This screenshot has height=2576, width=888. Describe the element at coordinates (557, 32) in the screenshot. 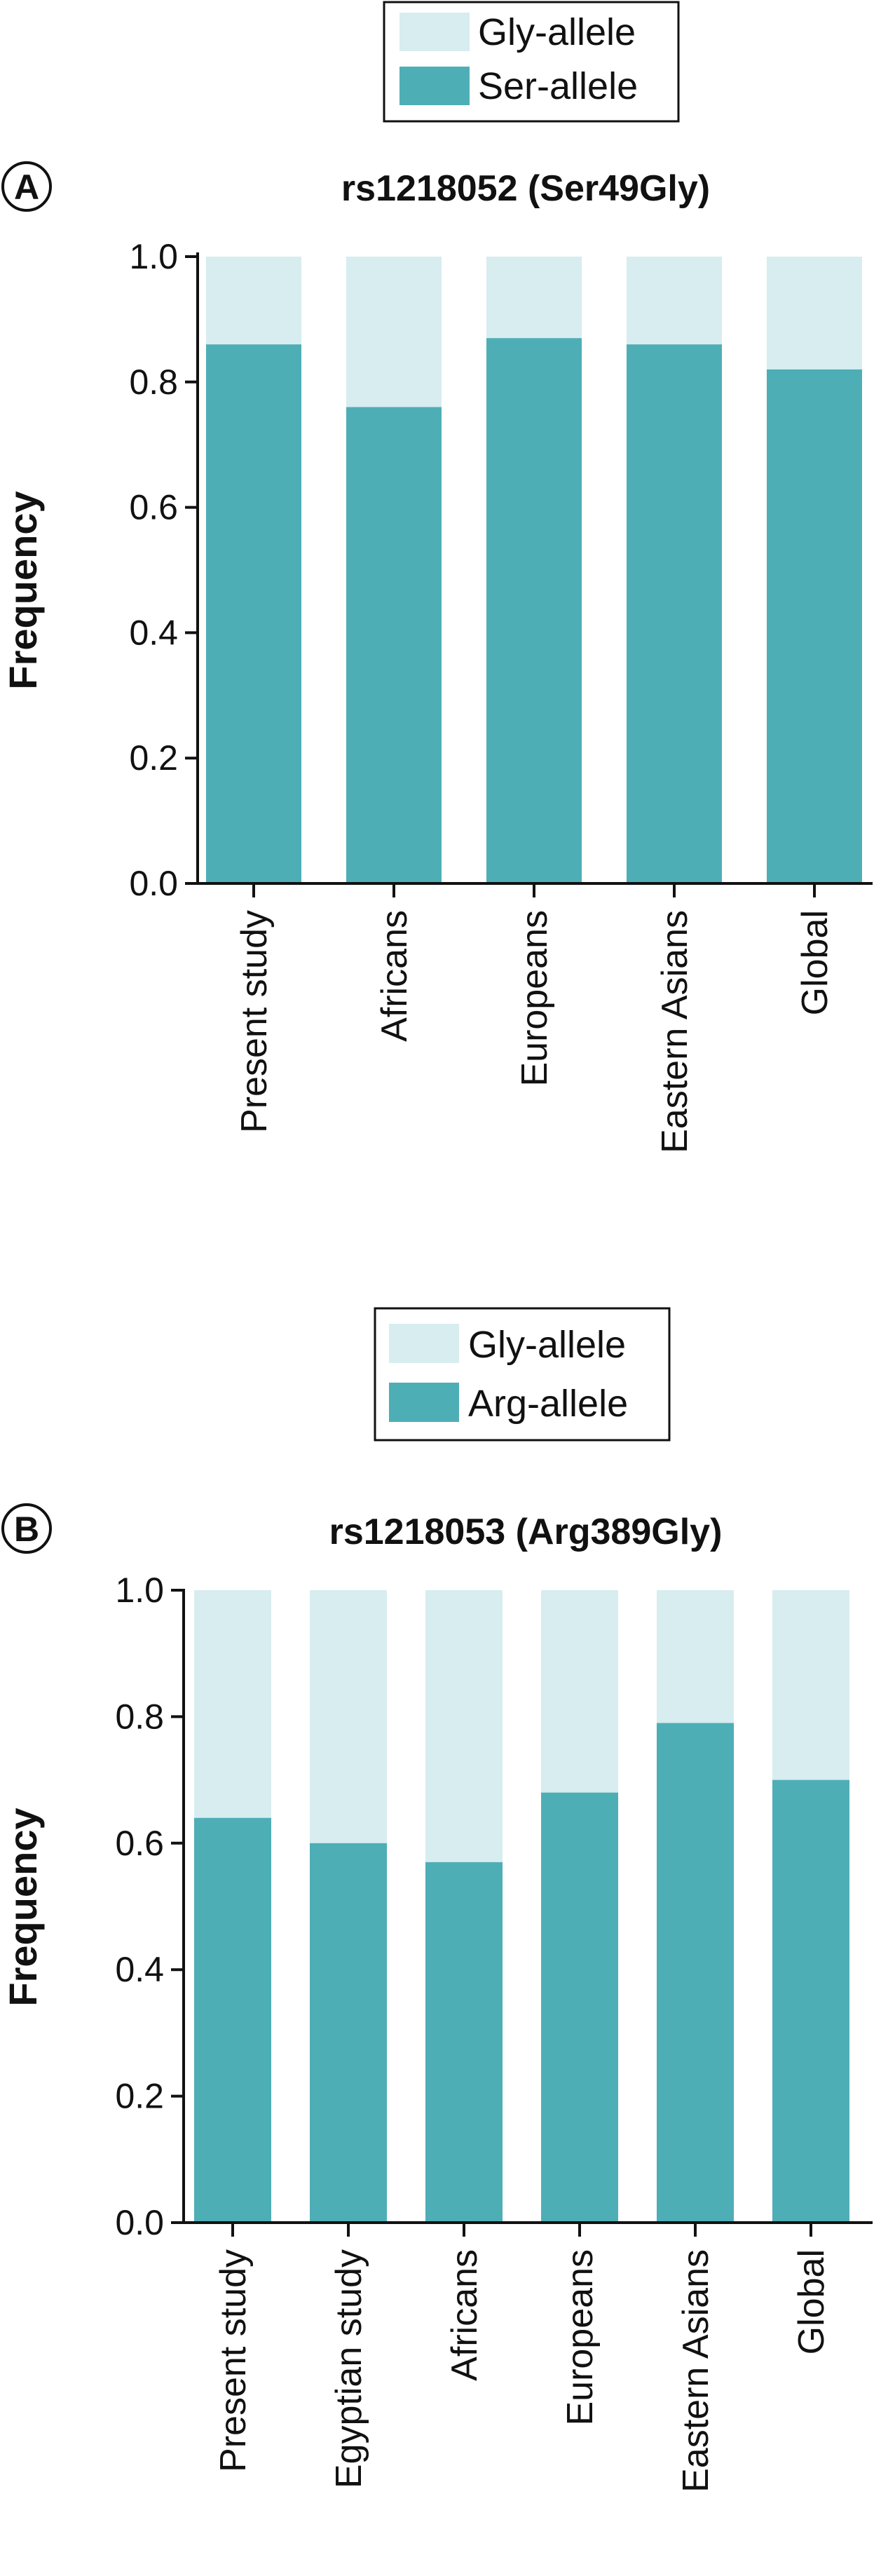

I see `legend-a-label-gly: Gly-allele` at that location.